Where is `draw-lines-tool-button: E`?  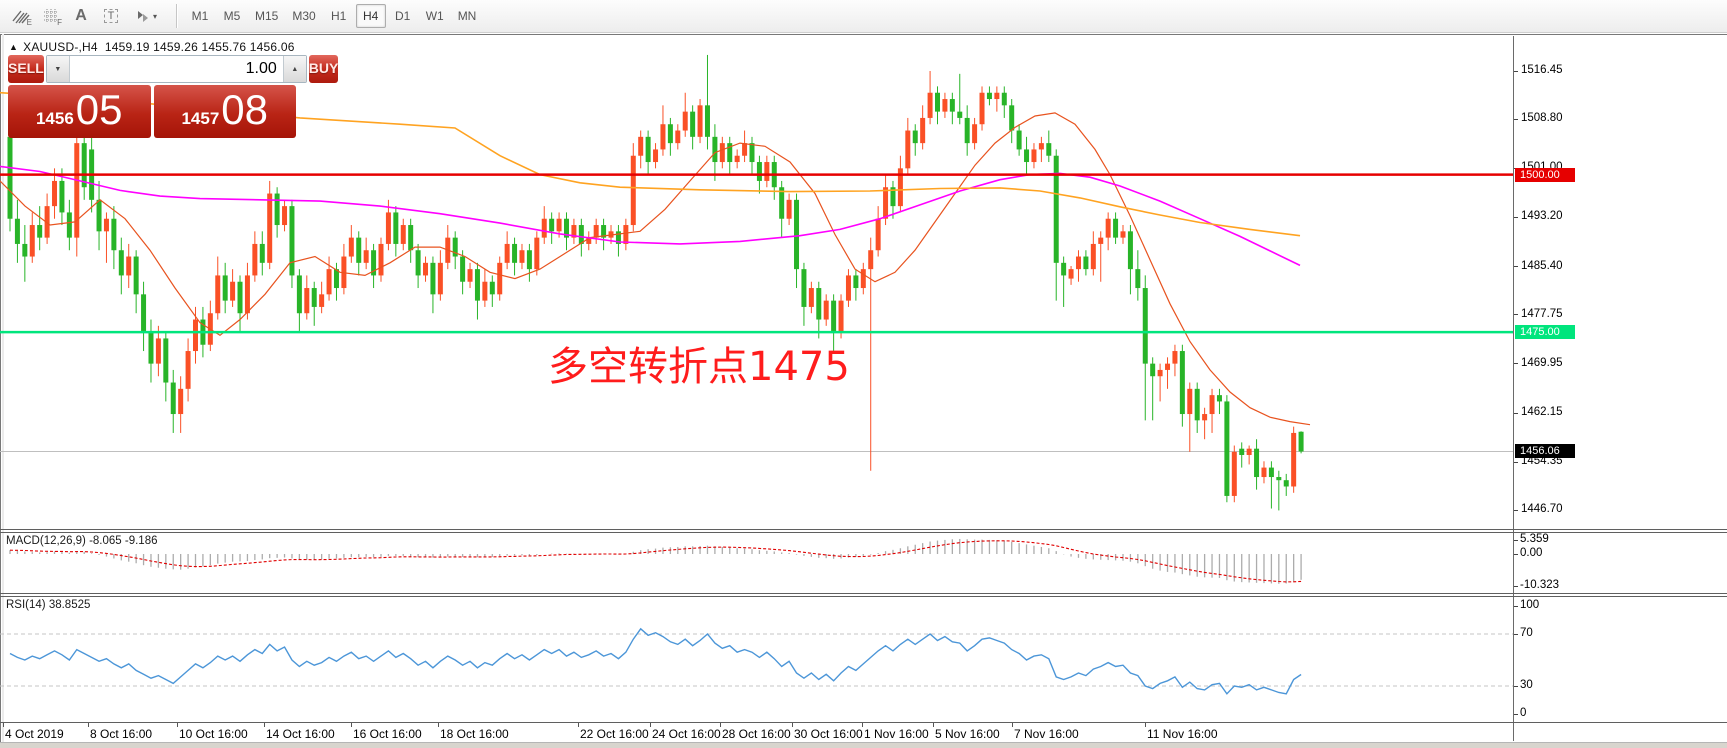
draw-lines-tool-button: E is located at coordinates (21, 16).